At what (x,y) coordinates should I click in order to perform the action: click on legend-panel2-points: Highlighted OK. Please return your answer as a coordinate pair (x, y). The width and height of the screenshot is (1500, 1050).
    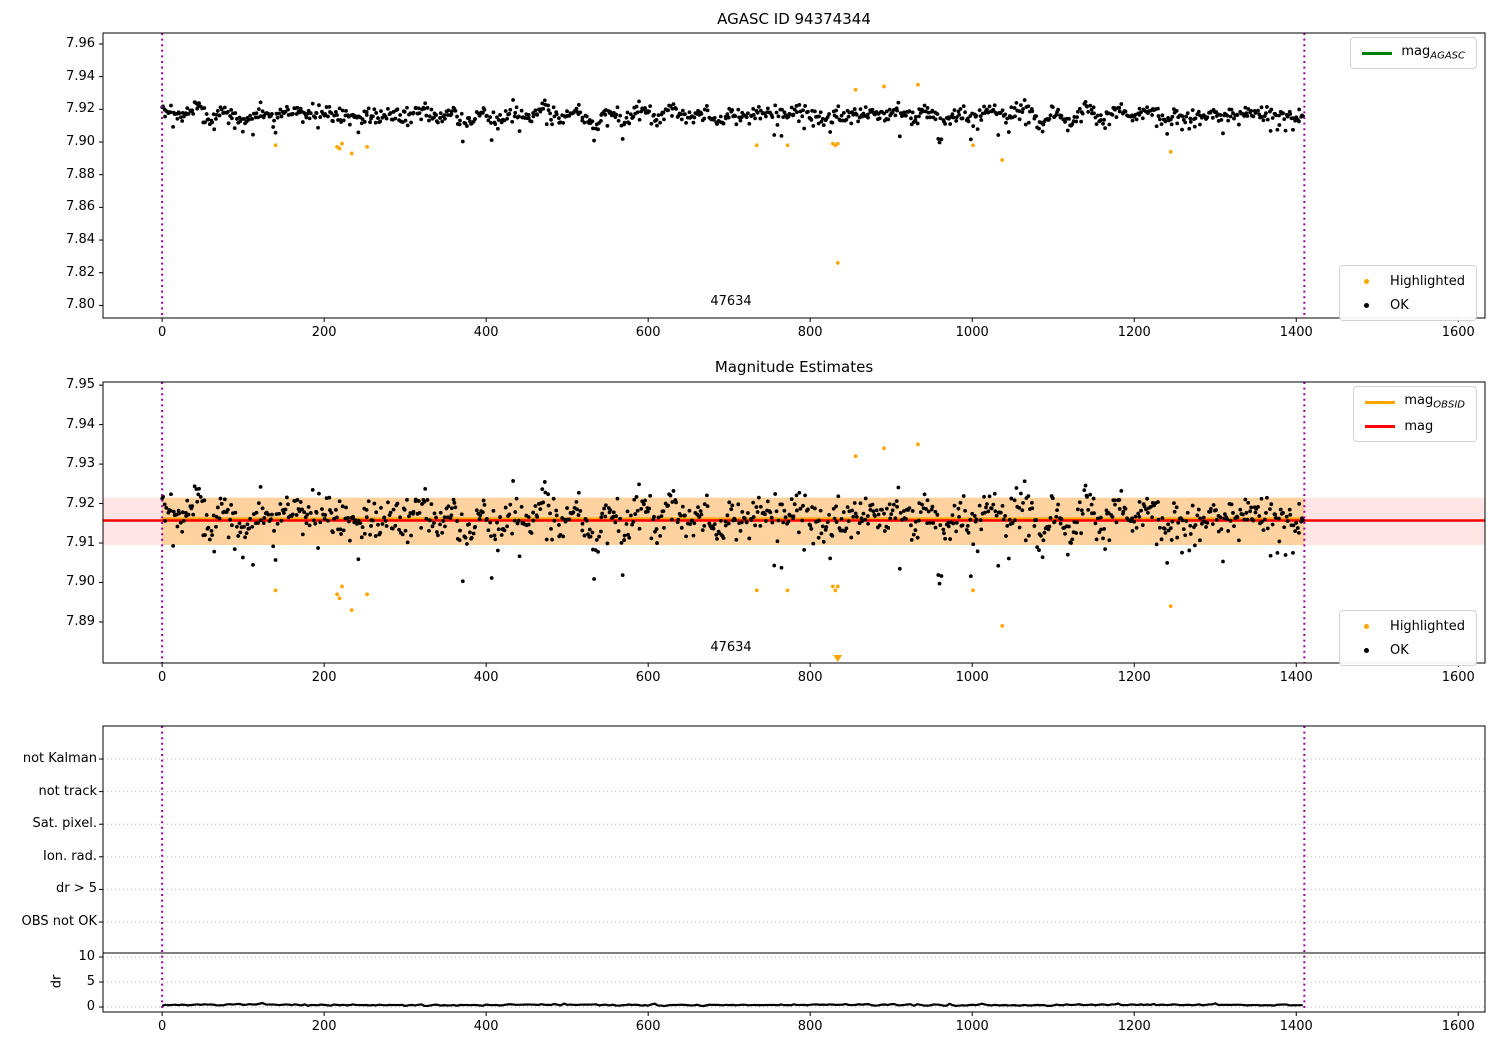
    Looking at the image, I should click on (1408, 638).